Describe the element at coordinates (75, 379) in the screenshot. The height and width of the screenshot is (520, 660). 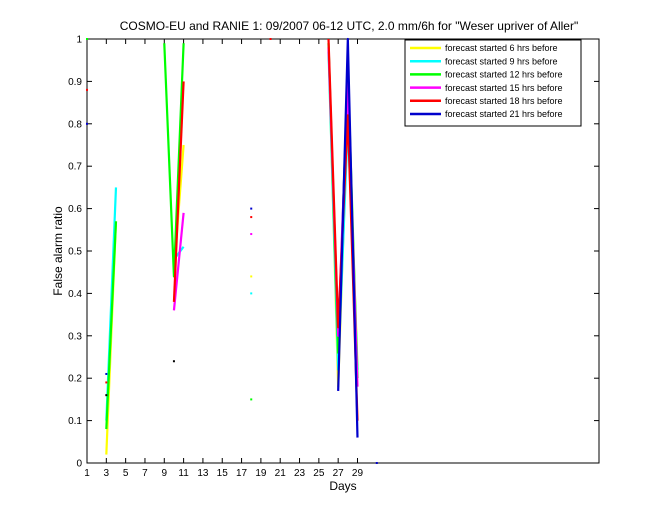
I see `y-tick-label: 0.2` at that location.